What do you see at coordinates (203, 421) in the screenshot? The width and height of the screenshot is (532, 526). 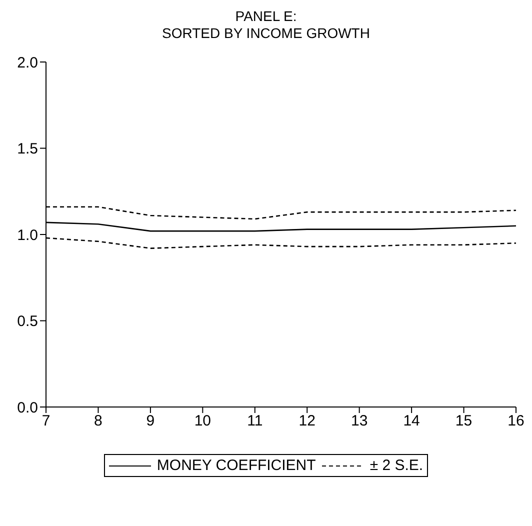 I see `x-tick-label: 10` at bounding box center [203, 421].